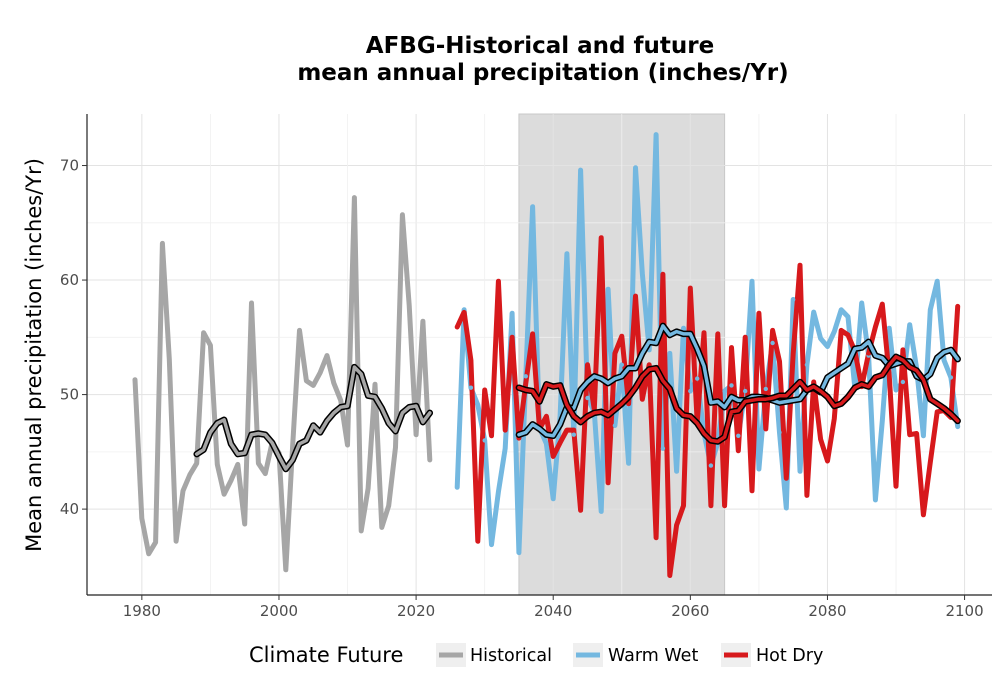 This screenshot has width=1000, height=700. What do you see at coordinates (511, 656) in the screenshot?
I see `legend-label-historical: Historical` at bounding box center [511, 656].